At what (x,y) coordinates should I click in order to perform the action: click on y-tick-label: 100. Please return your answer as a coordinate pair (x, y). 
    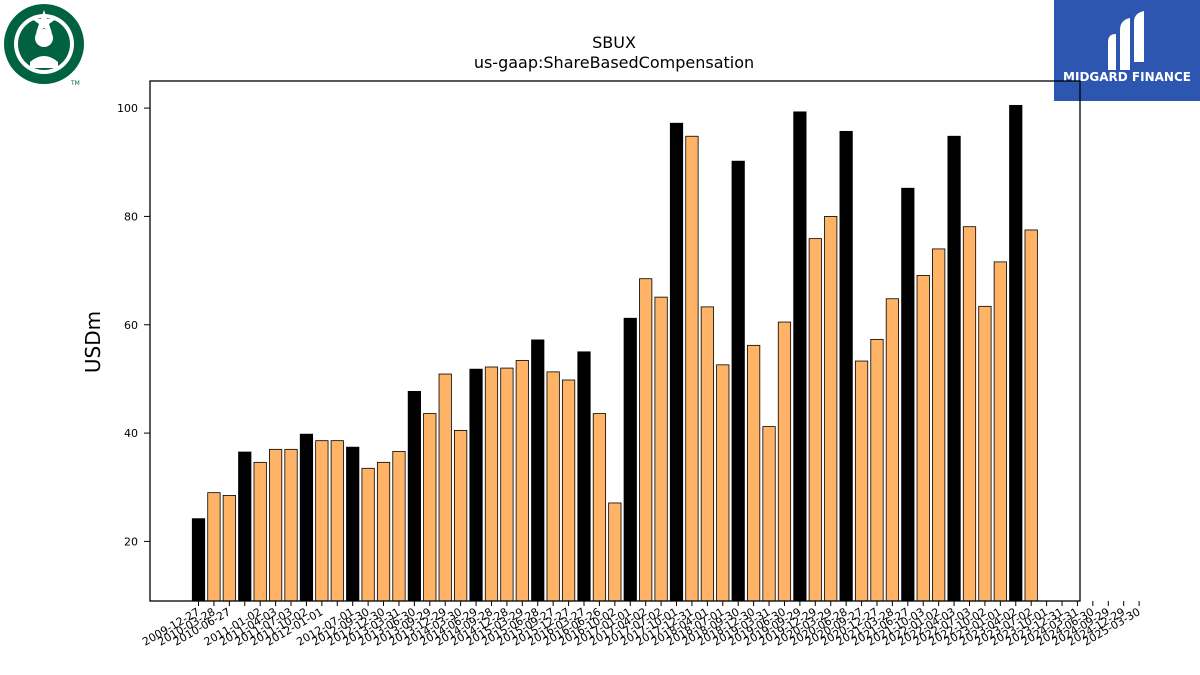
    Looking at the image, I should click on (127, 108).